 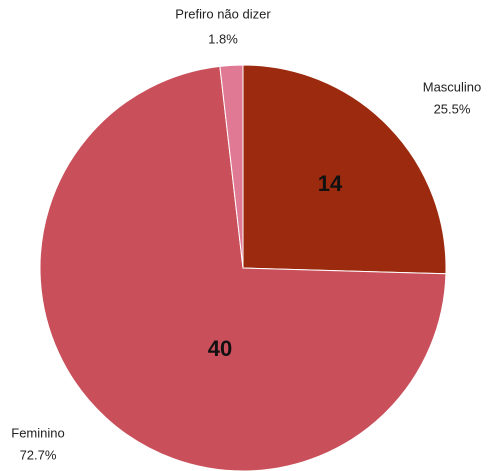 What do you see at coordinates (452, 86) in the screenshot?
I see `slice-label: Masculino` at bounding box center [452, 86].